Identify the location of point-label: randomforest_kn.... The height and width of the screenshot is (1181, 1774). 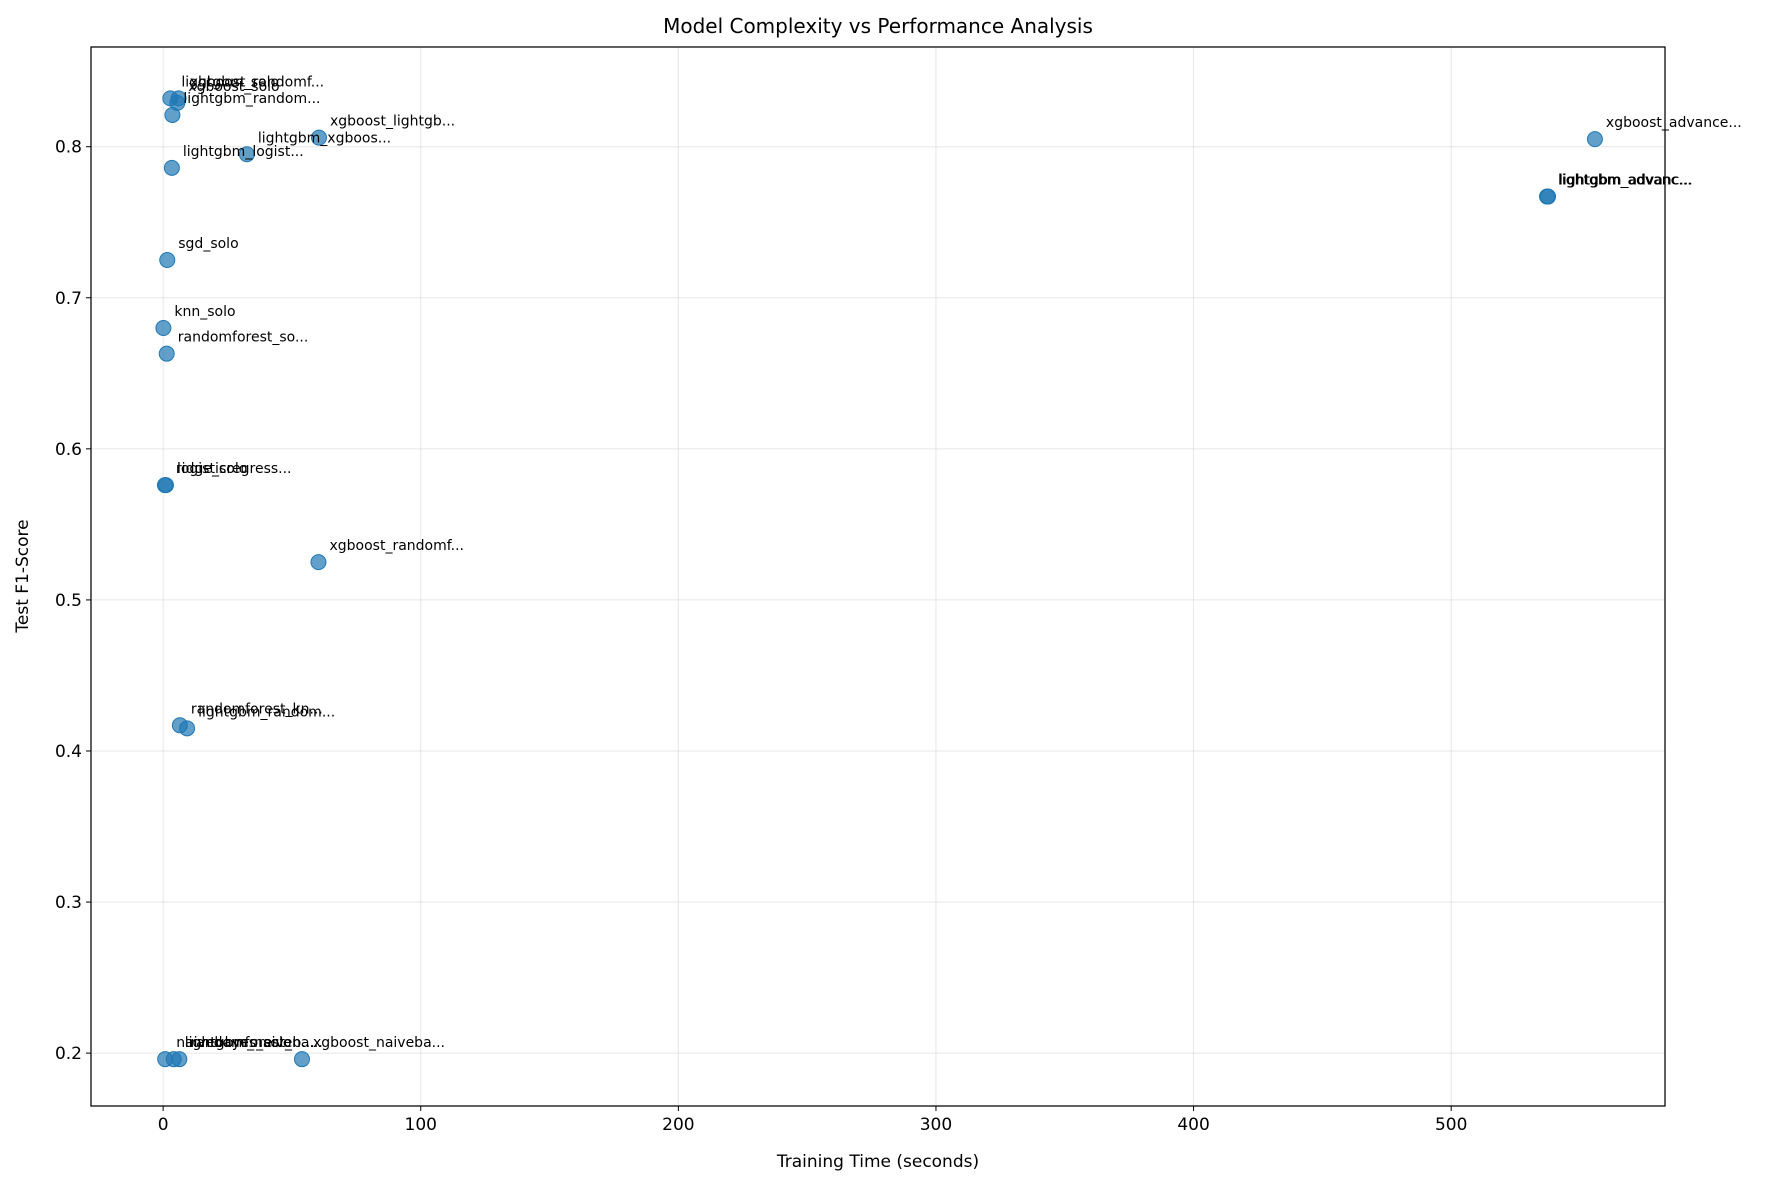
(257, 709).